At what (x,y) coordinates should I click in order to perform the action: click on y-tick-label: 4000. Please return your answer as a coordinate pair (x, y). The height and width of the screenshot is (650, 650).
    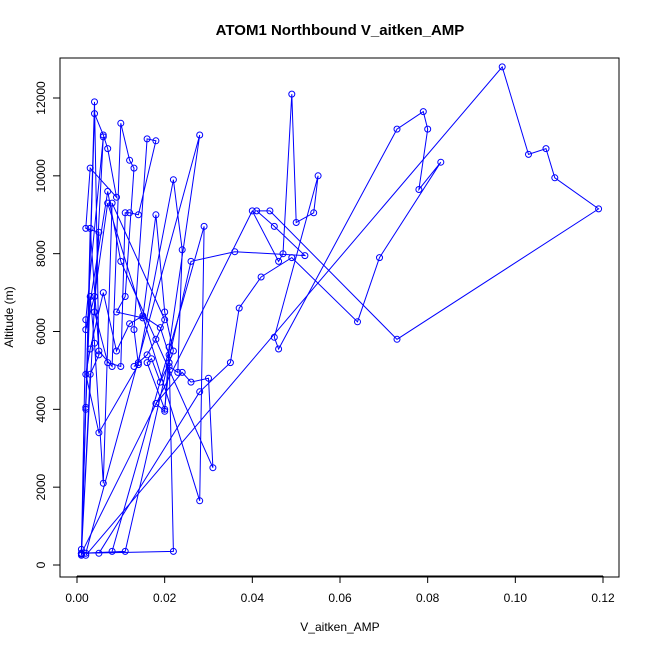
    Looking at the image, I should click on (41, 409).